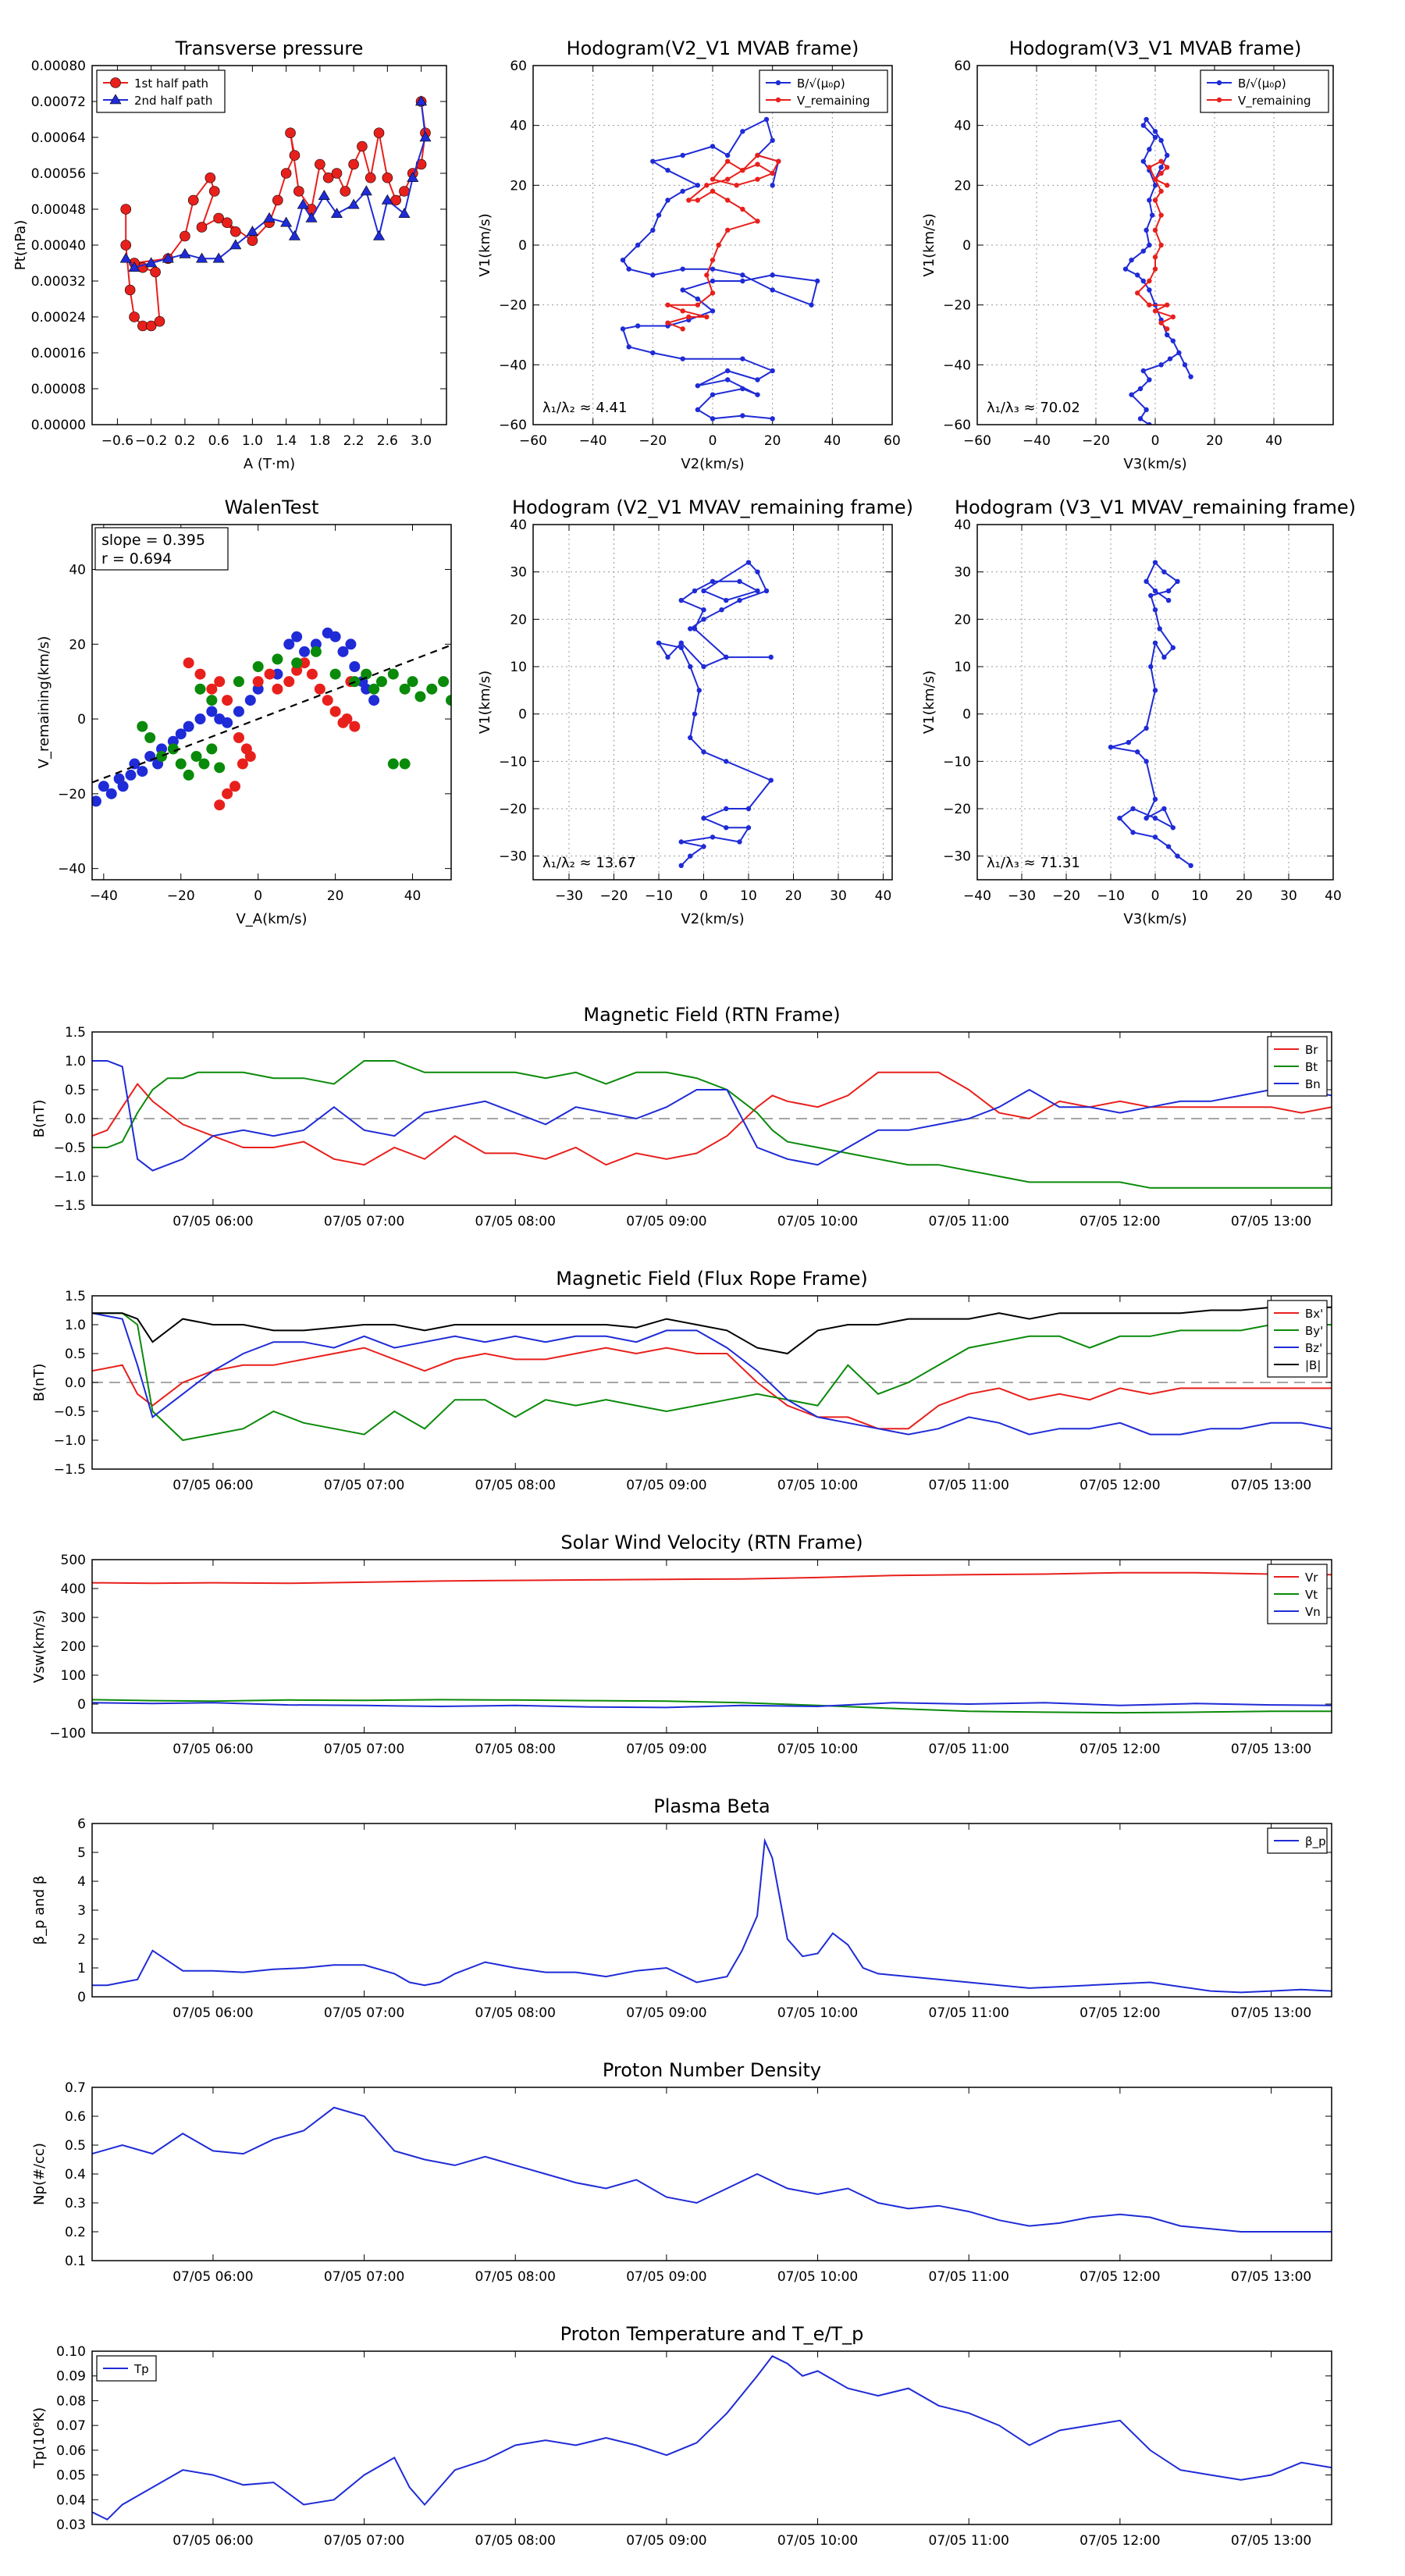  What do you see at coordinates (76, 2175) in the screenshot?
I see `y-tick-label: 0.4` at bounding box center [76, 2175].